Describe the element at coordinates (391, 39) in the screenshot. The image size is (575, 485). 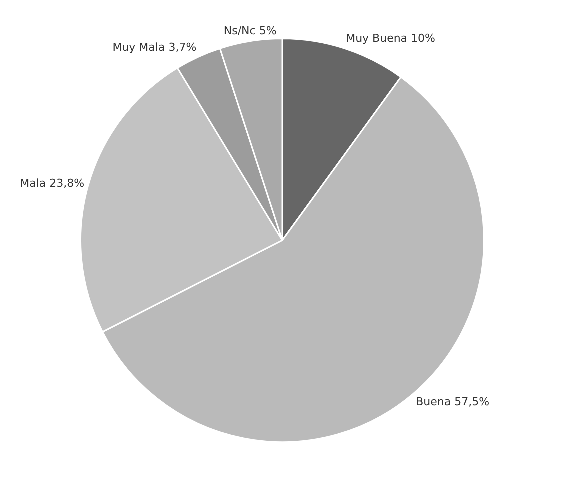
I see `slice-label: Muy Buena 10%` at that location.